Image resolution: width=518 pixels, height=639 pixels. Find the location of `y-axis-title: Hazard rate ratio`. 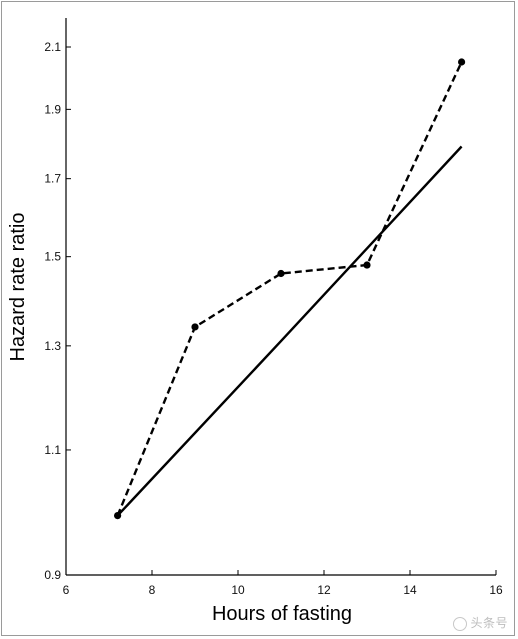

y-axis-title: Hazard rate ratio is located at coordinates (18, 287).